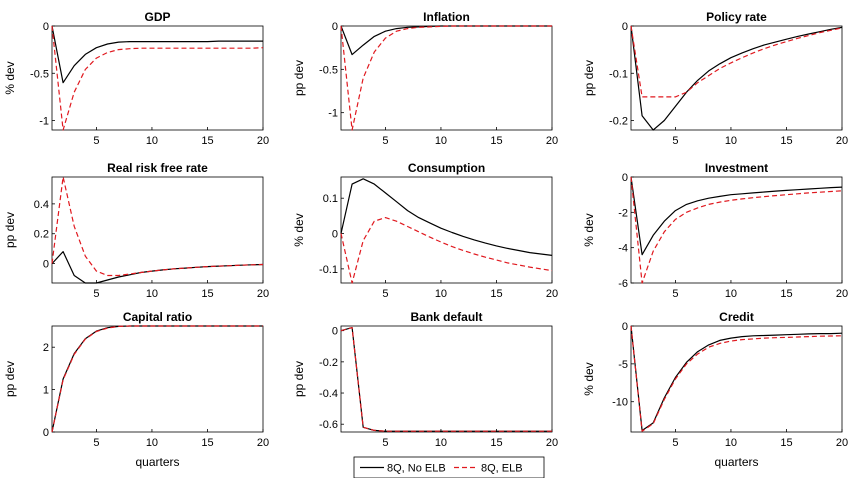 The height and width of the screenshot is (478, 857). What do you see at coordinates (446, 17) in the screenshot?
I see `panel-title: Inflation` at bounding box center [446, 17].